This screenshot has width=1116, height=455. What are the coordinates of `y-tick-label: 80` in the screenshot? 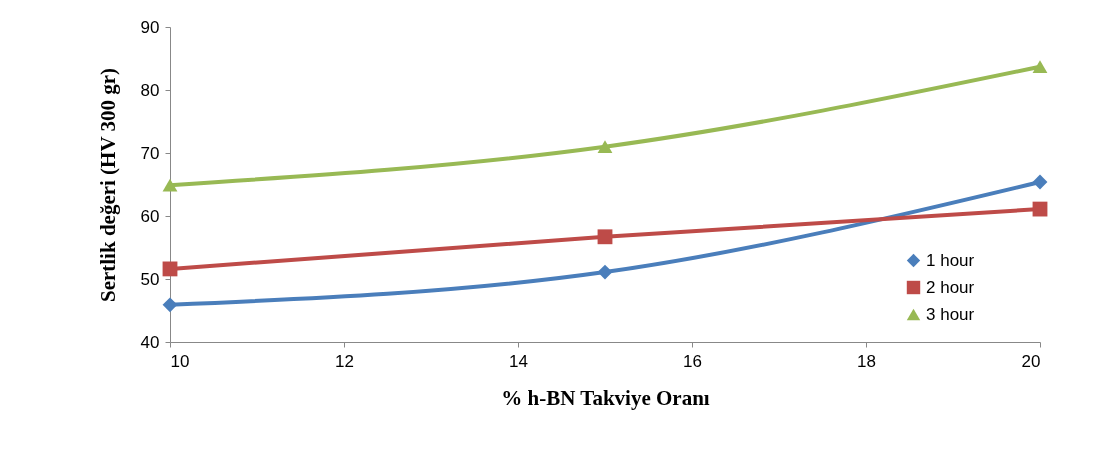 It's located at (150, 90).